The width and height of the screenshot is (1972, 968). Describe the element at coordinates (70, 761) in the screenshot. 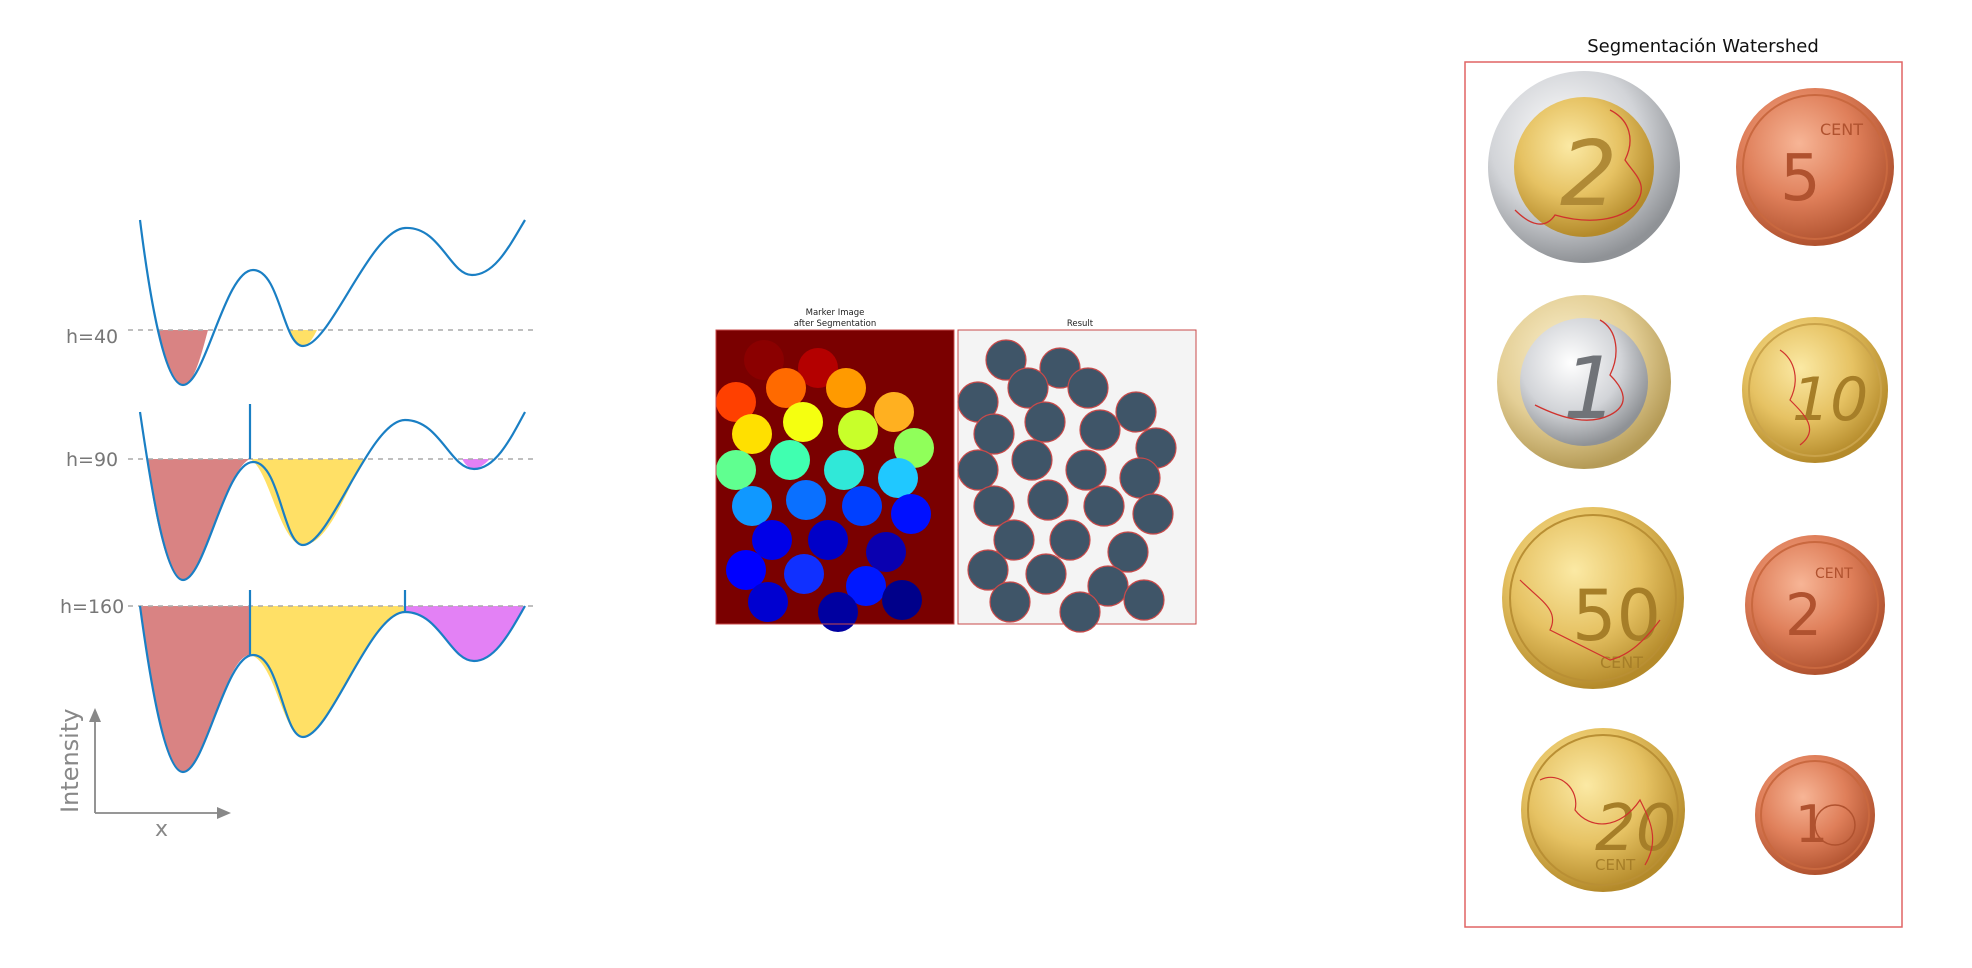

I see `y-axis-label: Intensity` at that location.